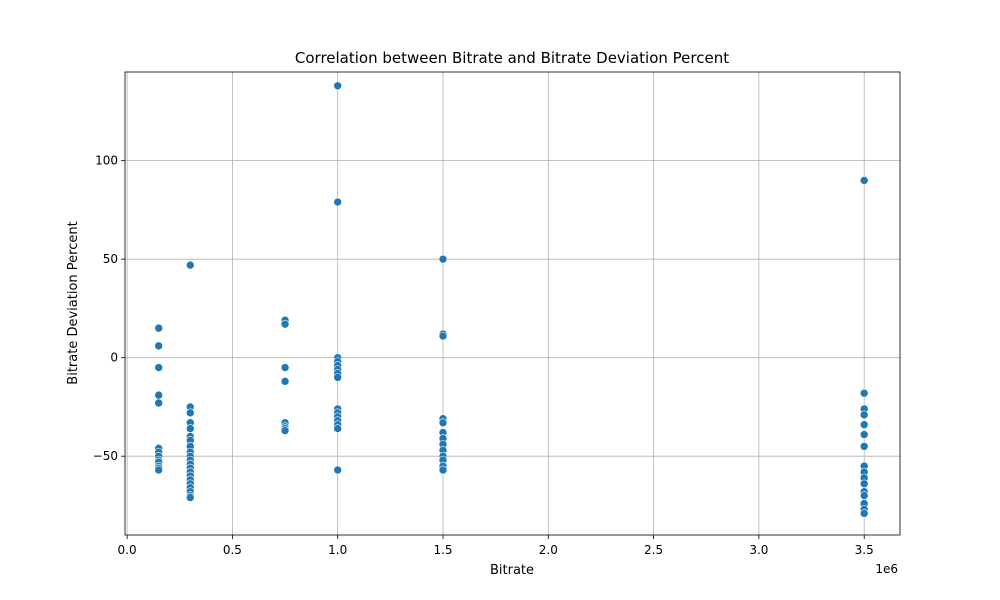 The width and height of the screenshot is (1000, 600). What do you see at coordinates (106, 161) in the screenshot?
I see `y-tick-label: 100` at bounding box center [106, 161].